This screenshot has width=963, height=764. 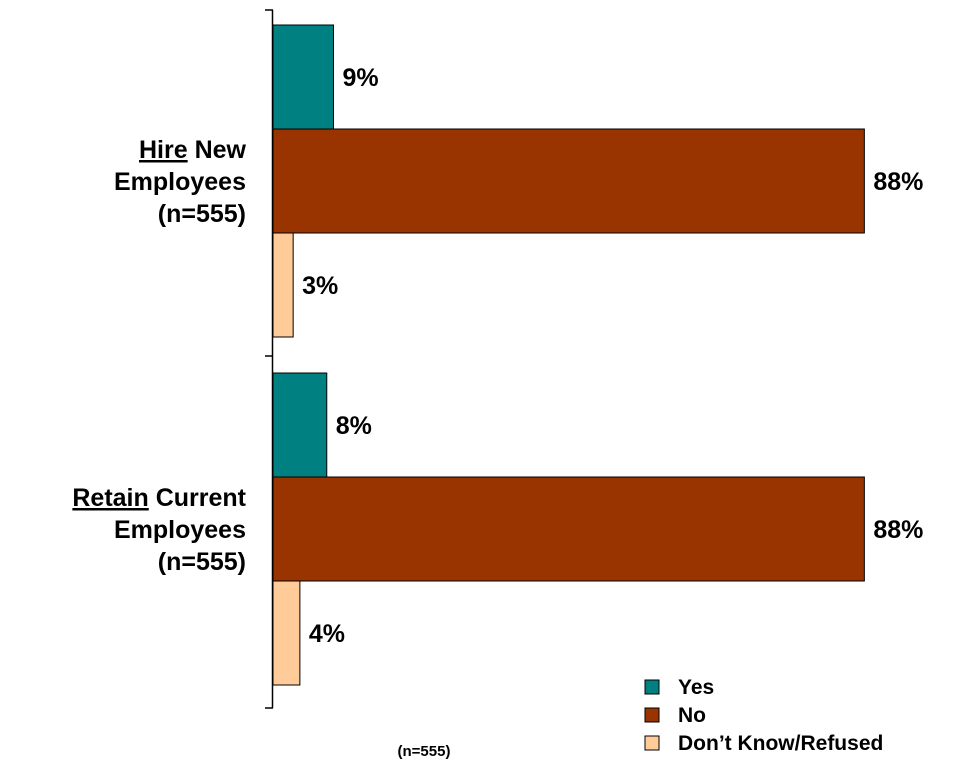 What do you see at coordinates (198, 498) in the screenshot?
I see `category-label-rest: Current` at bounding box center [198, 498].